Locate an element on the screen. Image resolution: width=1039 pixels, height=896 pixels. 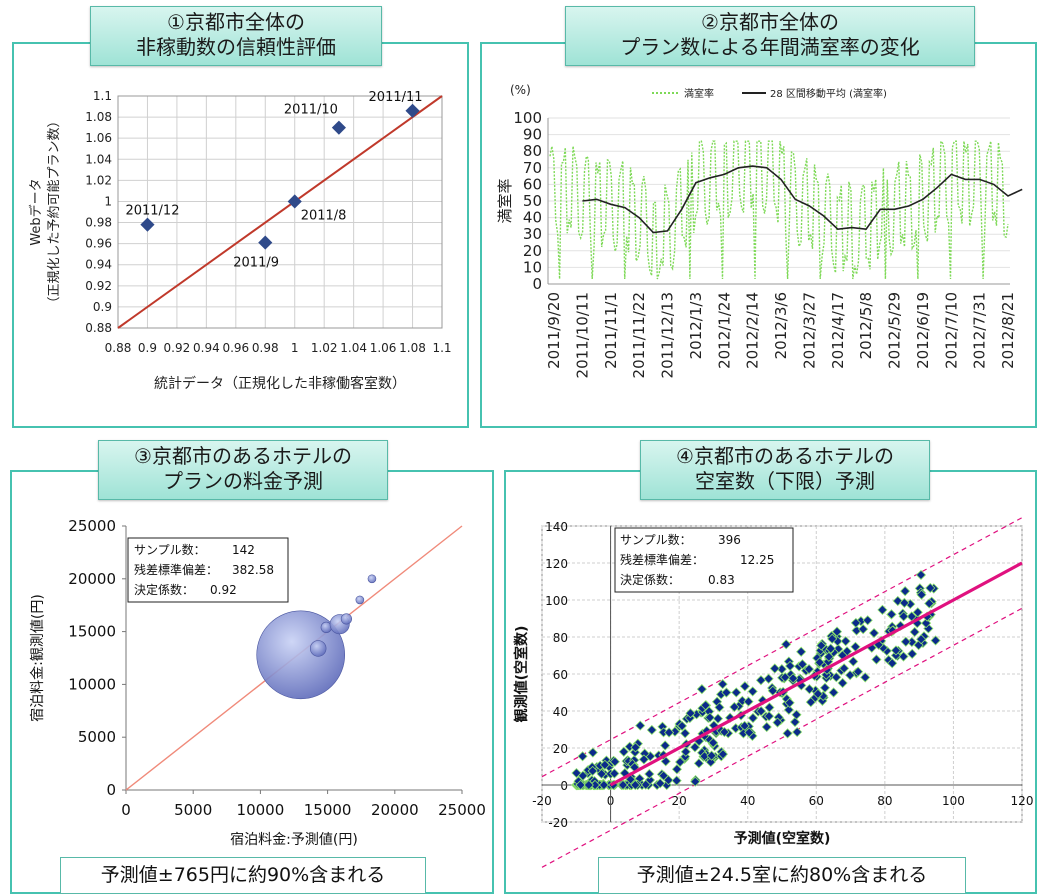
y-axis-label-line1: Webデータ is located at coordinates (36, 211).